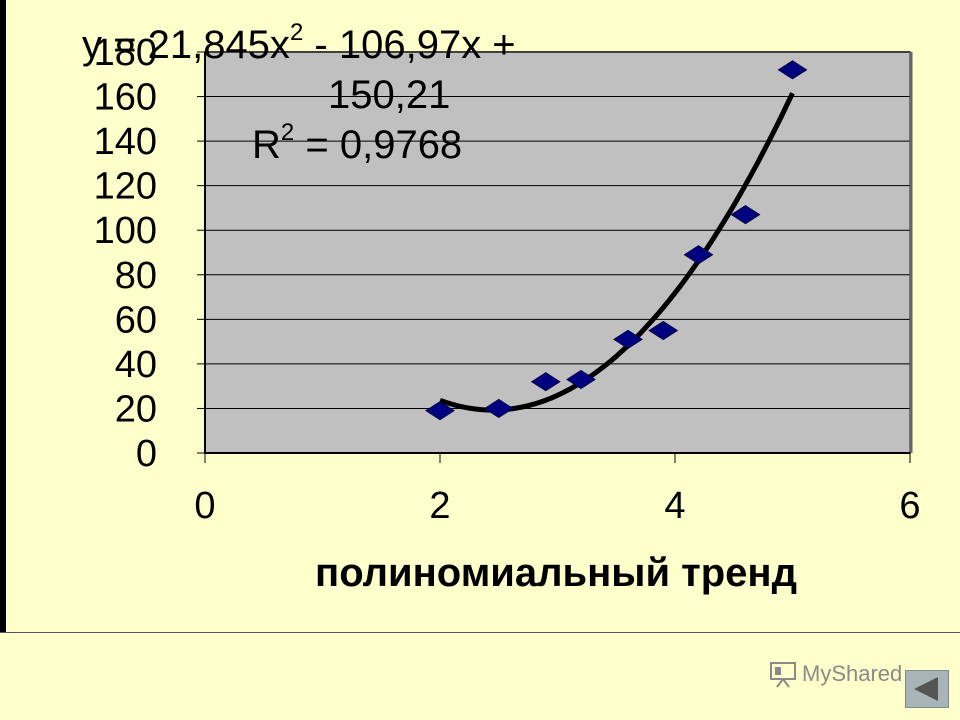 This screenshot has height=720, width=960. Describe the element at coordinates (136, 409) in the screenshot. I see `ytick-label-20: 20` at that location.